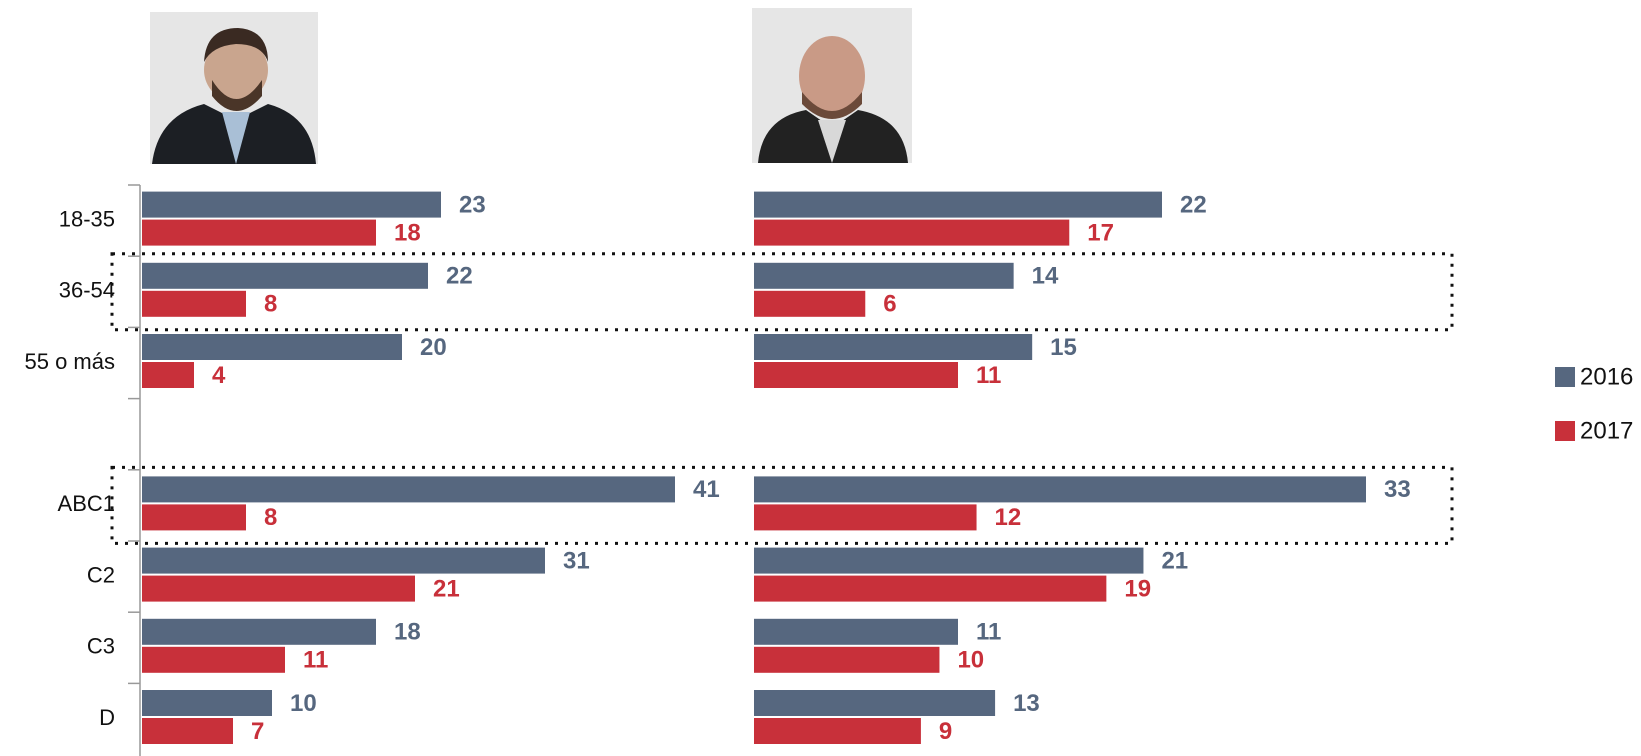 This screenshot has width=1641, height=756. I want to click on value-label: 12, so click(1008, 517).